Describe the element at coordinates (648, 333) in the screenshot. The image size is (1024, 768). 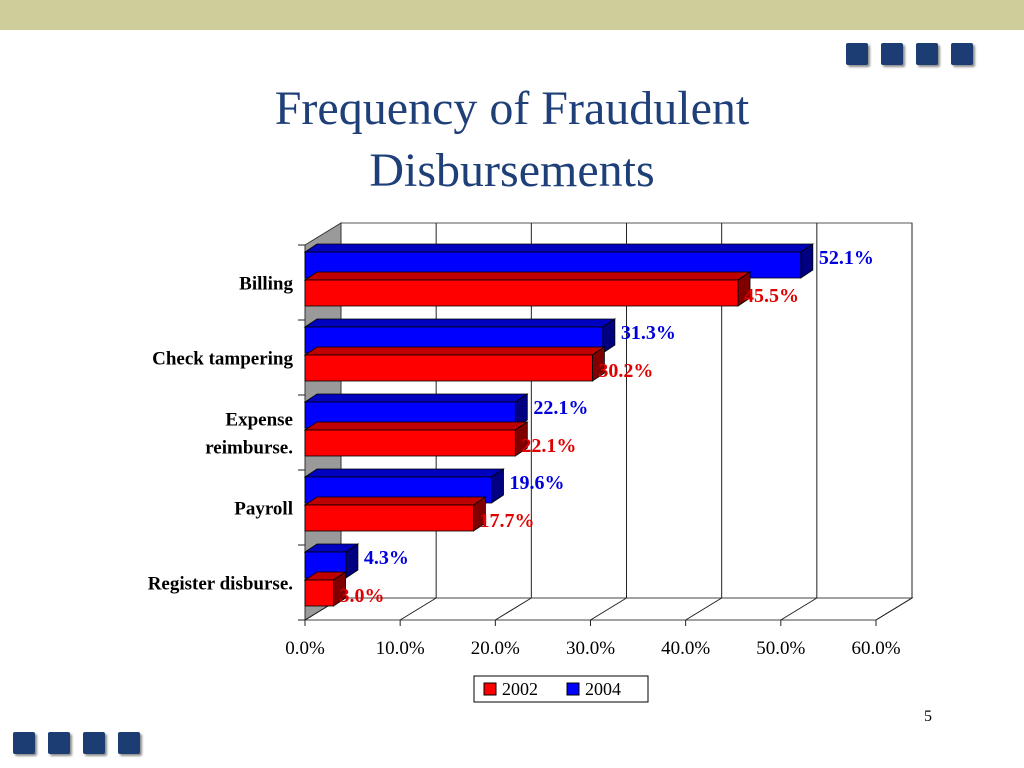
I see `data-label-2004: 31.3%` at that location.